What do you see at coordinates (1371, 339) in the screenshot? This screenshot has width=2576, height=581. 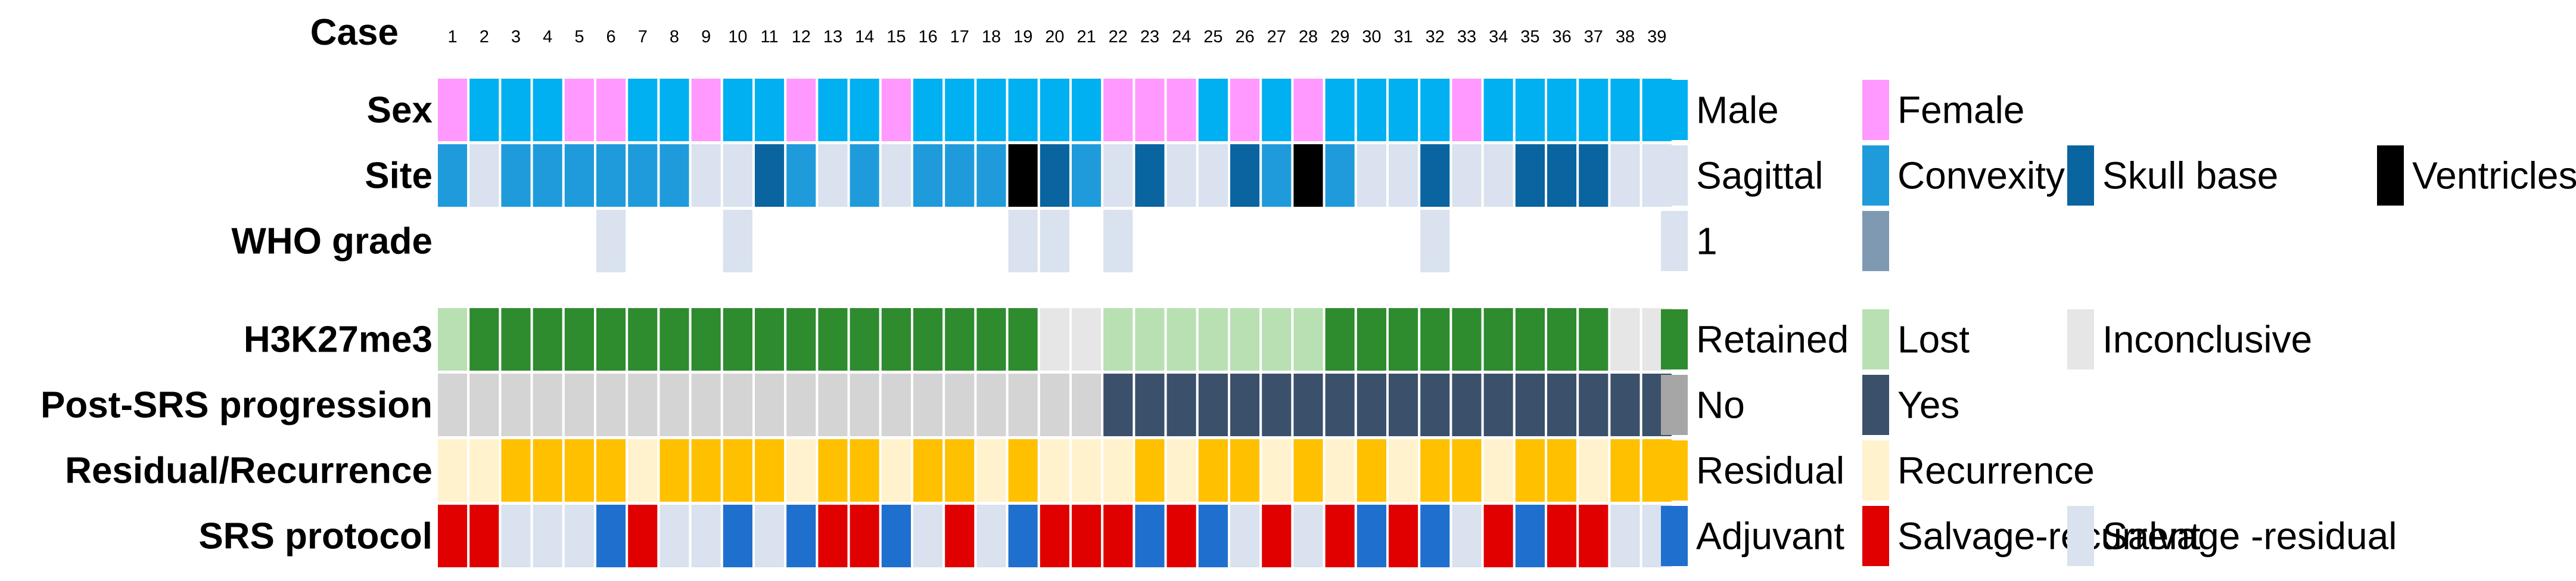 I see `cell-row3-case30: Retained` at bounding box center [1371, 339].